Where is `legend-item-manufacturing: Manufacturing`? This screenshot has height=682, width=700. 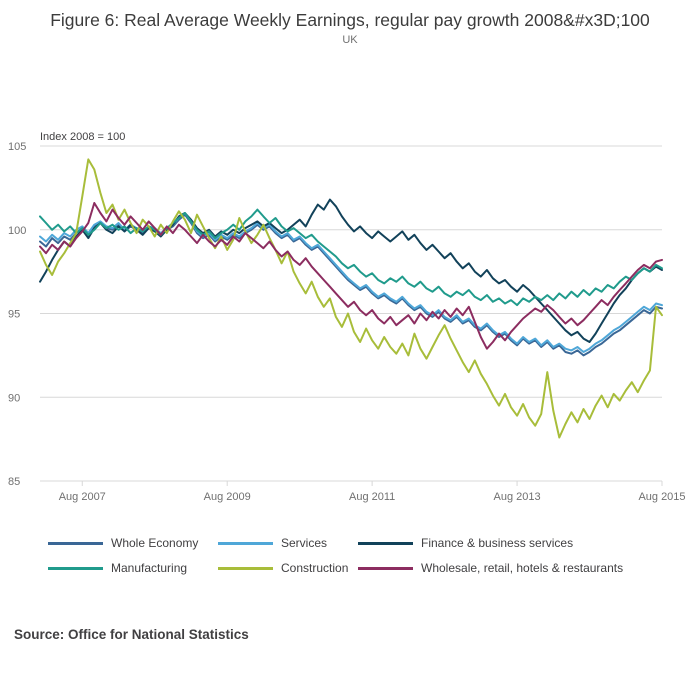
legend-item-manufacturing: Manufacturing is located at coordinates (133, 568).